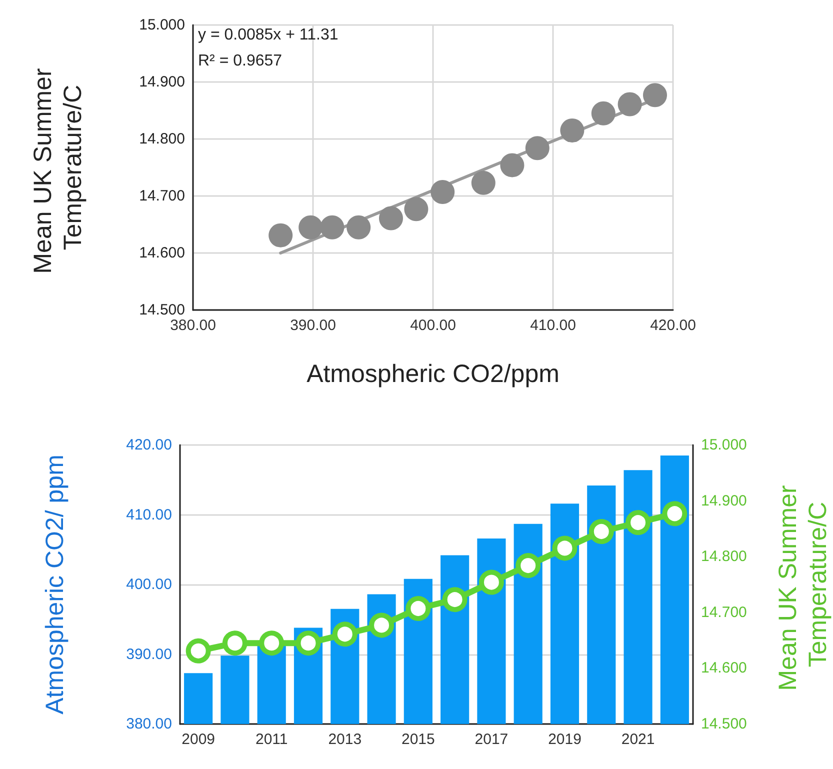 The image size is (833, 769). I want to click on y2-tick-label: 14.900, so click(724, 501).